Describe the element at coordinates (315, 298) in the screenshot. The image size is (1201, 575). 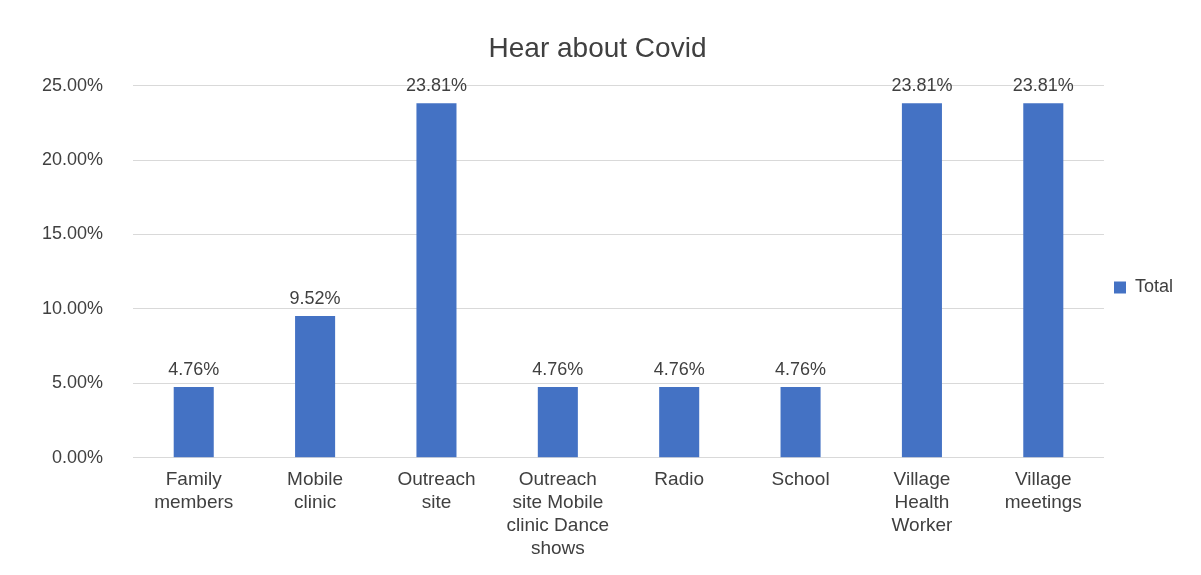
I see `data-label: 9.52%` at that location.